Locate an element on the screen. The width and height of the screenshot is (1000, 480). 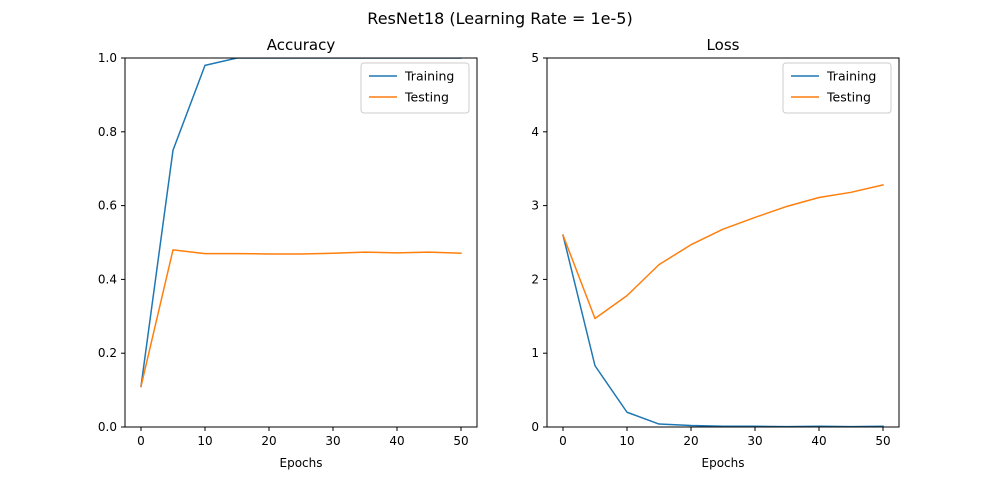
accuracy-x-tick-label: 50 is located at coordinates (460, 441).